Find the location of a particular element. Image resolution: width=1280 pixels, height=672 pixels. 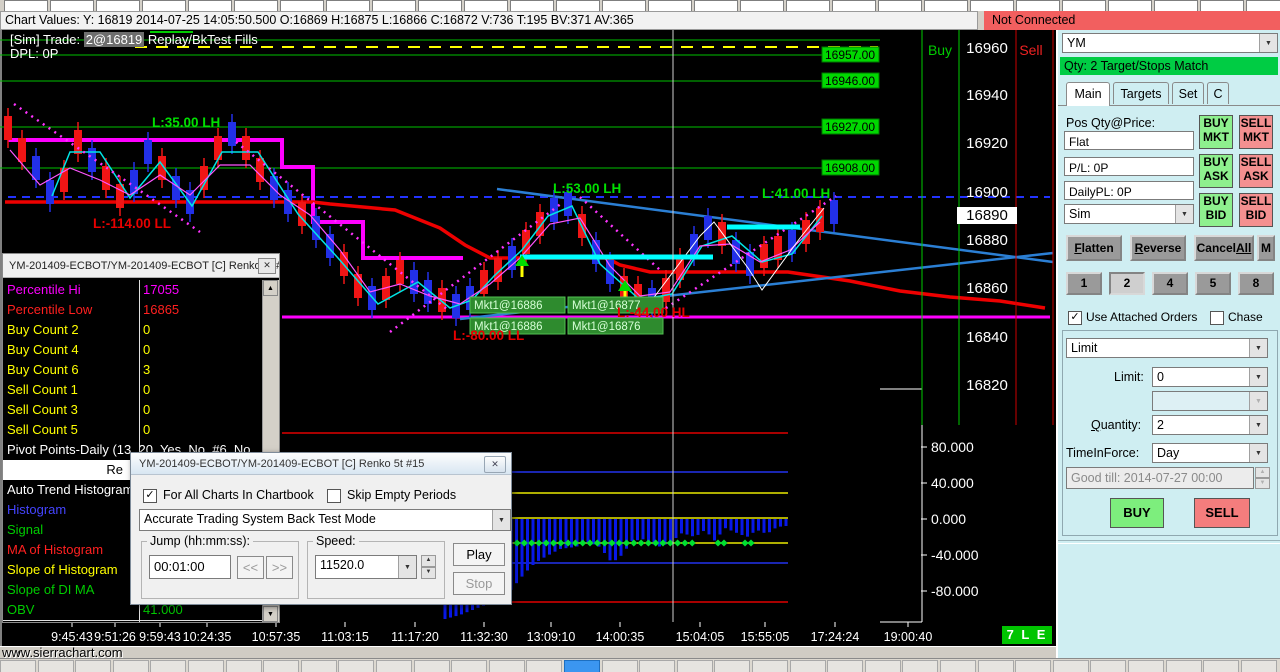

buy-button: BUY is located at coordinates (1137, 513).